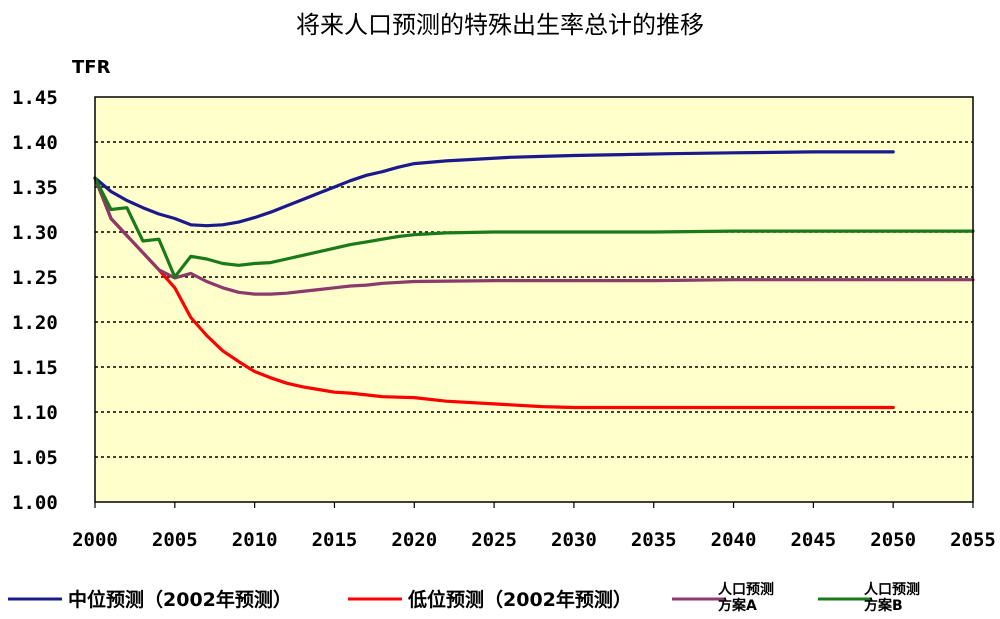 The height and width of the screenshot is (619, 1000). What do you see at coordinates (35, 458) in the screenshot?
I see `y-tick-label: 1.05` at bounding box center [35, 458].